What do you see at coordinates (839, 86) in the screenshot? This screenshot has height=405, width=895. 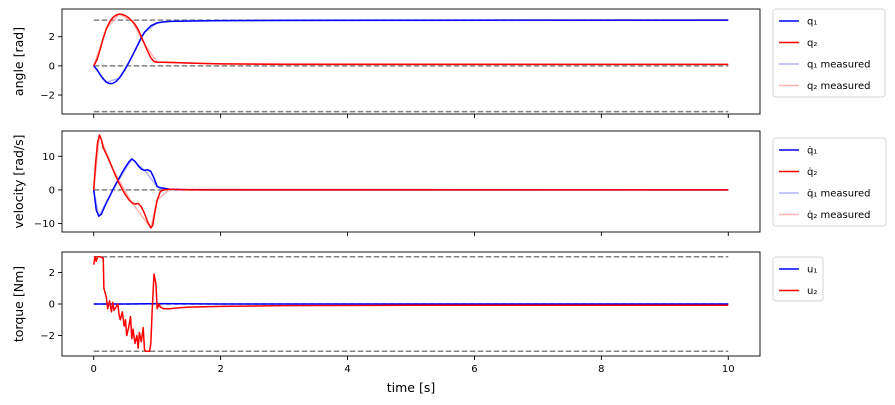 I see `legend-entry: q₂ measured` at bounding box center [839, 86].